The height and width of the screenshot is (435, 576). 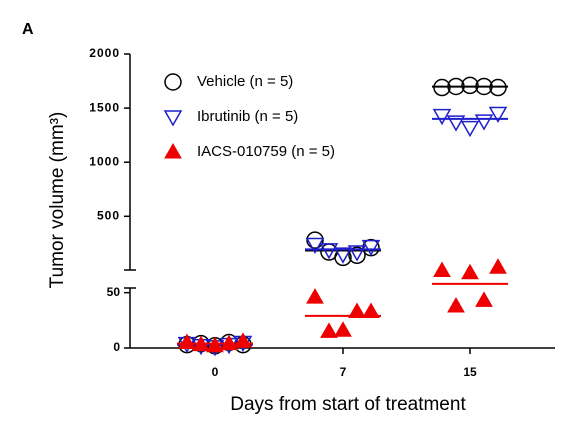 I want to click on panel-label: A, so click(x=28, y=29).